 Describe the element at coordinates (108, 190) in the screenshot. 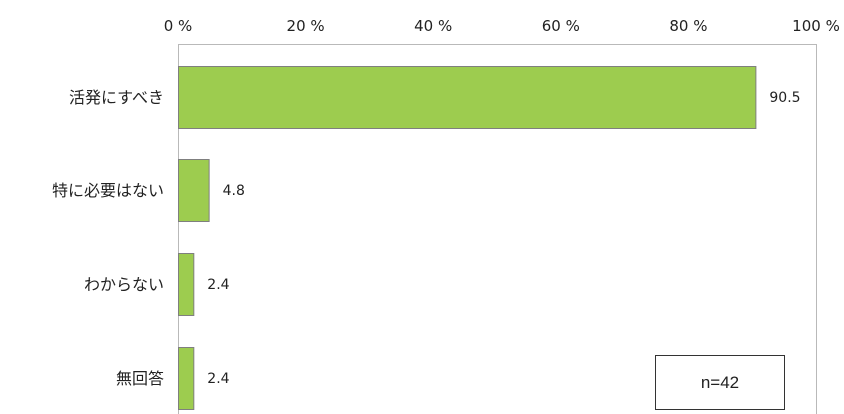

I see `category-label: 特に必要はない` at that location.